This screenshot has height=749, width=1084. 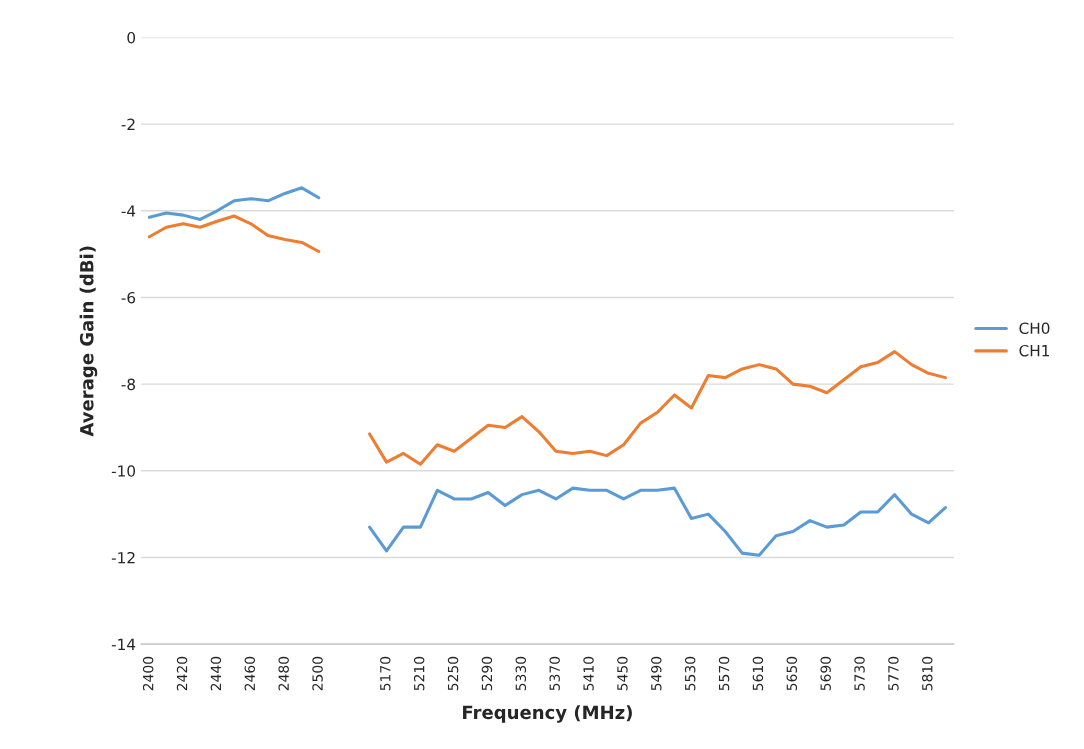 What do you see at coordinates (182, 673) in the screenshot?
I see `x-tick-label: 2420` at bounding box center [182, 673].